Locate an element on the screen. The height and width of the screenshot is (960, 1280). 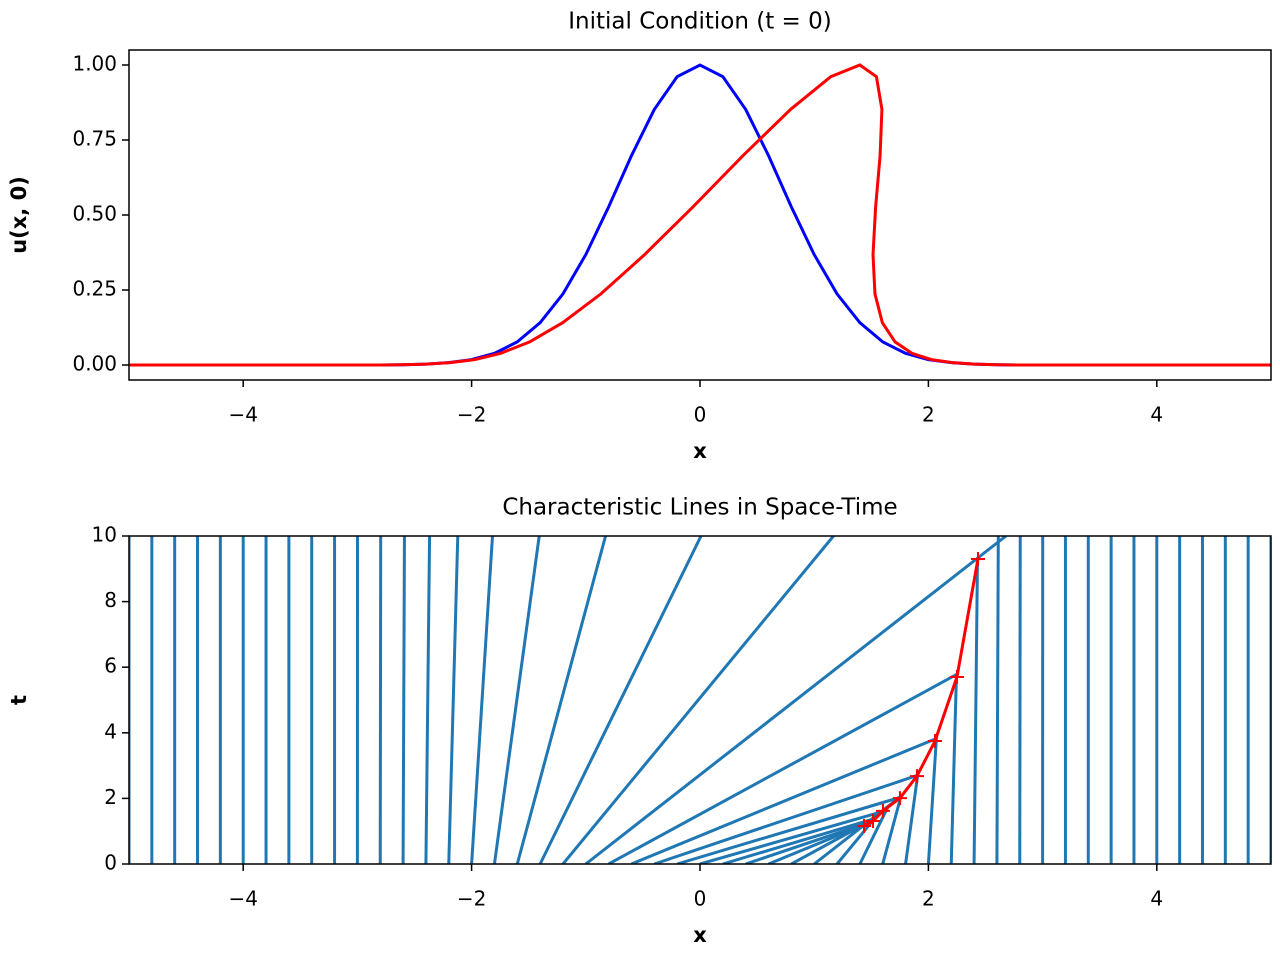
y-tick-label: 10 is located at coordinates (104, 535).